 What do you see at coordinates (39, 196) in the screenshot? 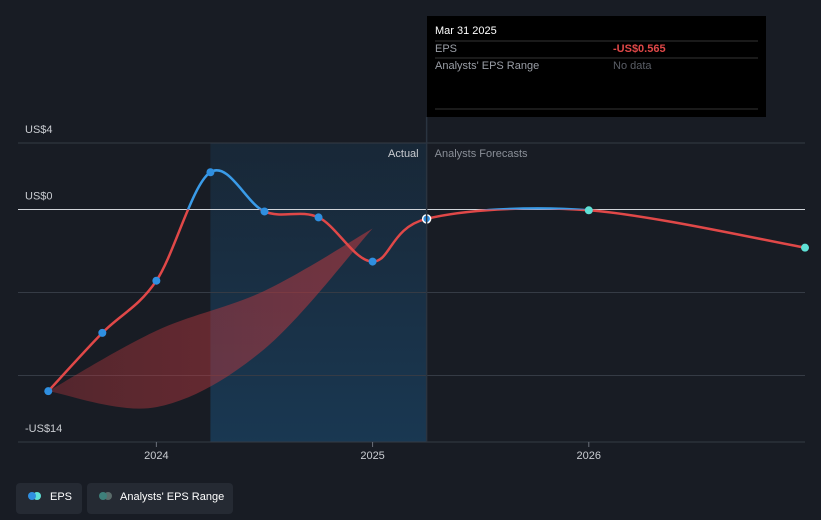
I see `y-tick-label: US$0` at bounding box center [39, 196].